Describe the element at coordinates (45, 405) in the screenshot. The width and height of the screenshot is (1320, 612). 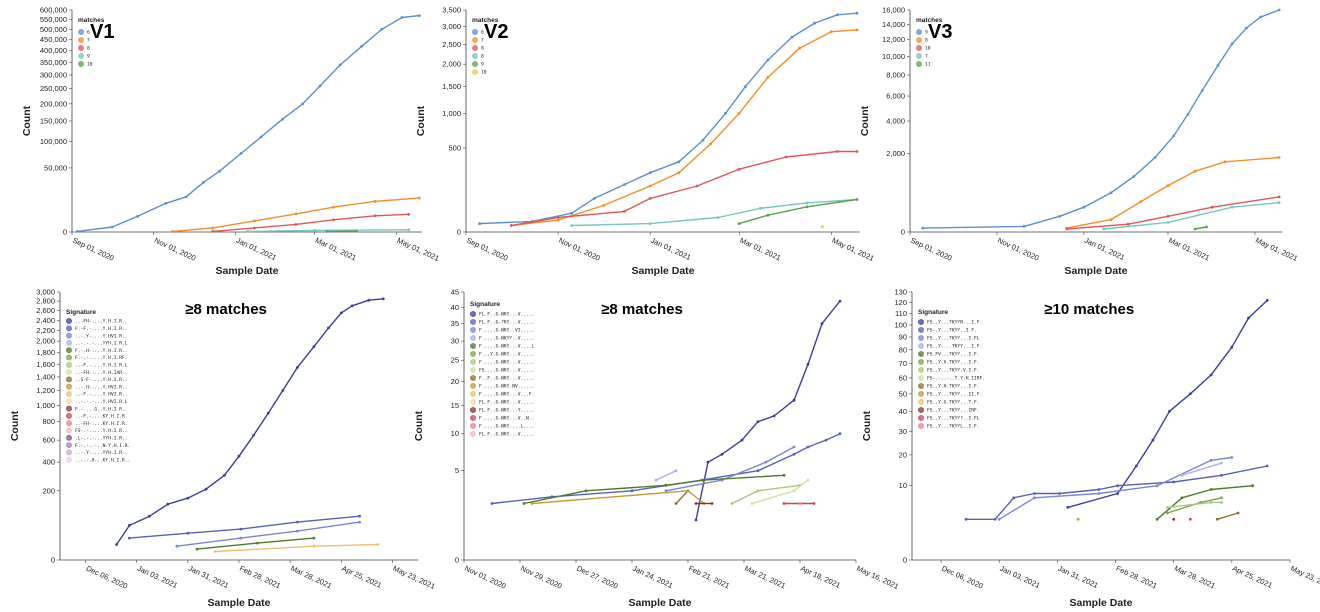
I see `y-tick-label: 1,000` at that location.